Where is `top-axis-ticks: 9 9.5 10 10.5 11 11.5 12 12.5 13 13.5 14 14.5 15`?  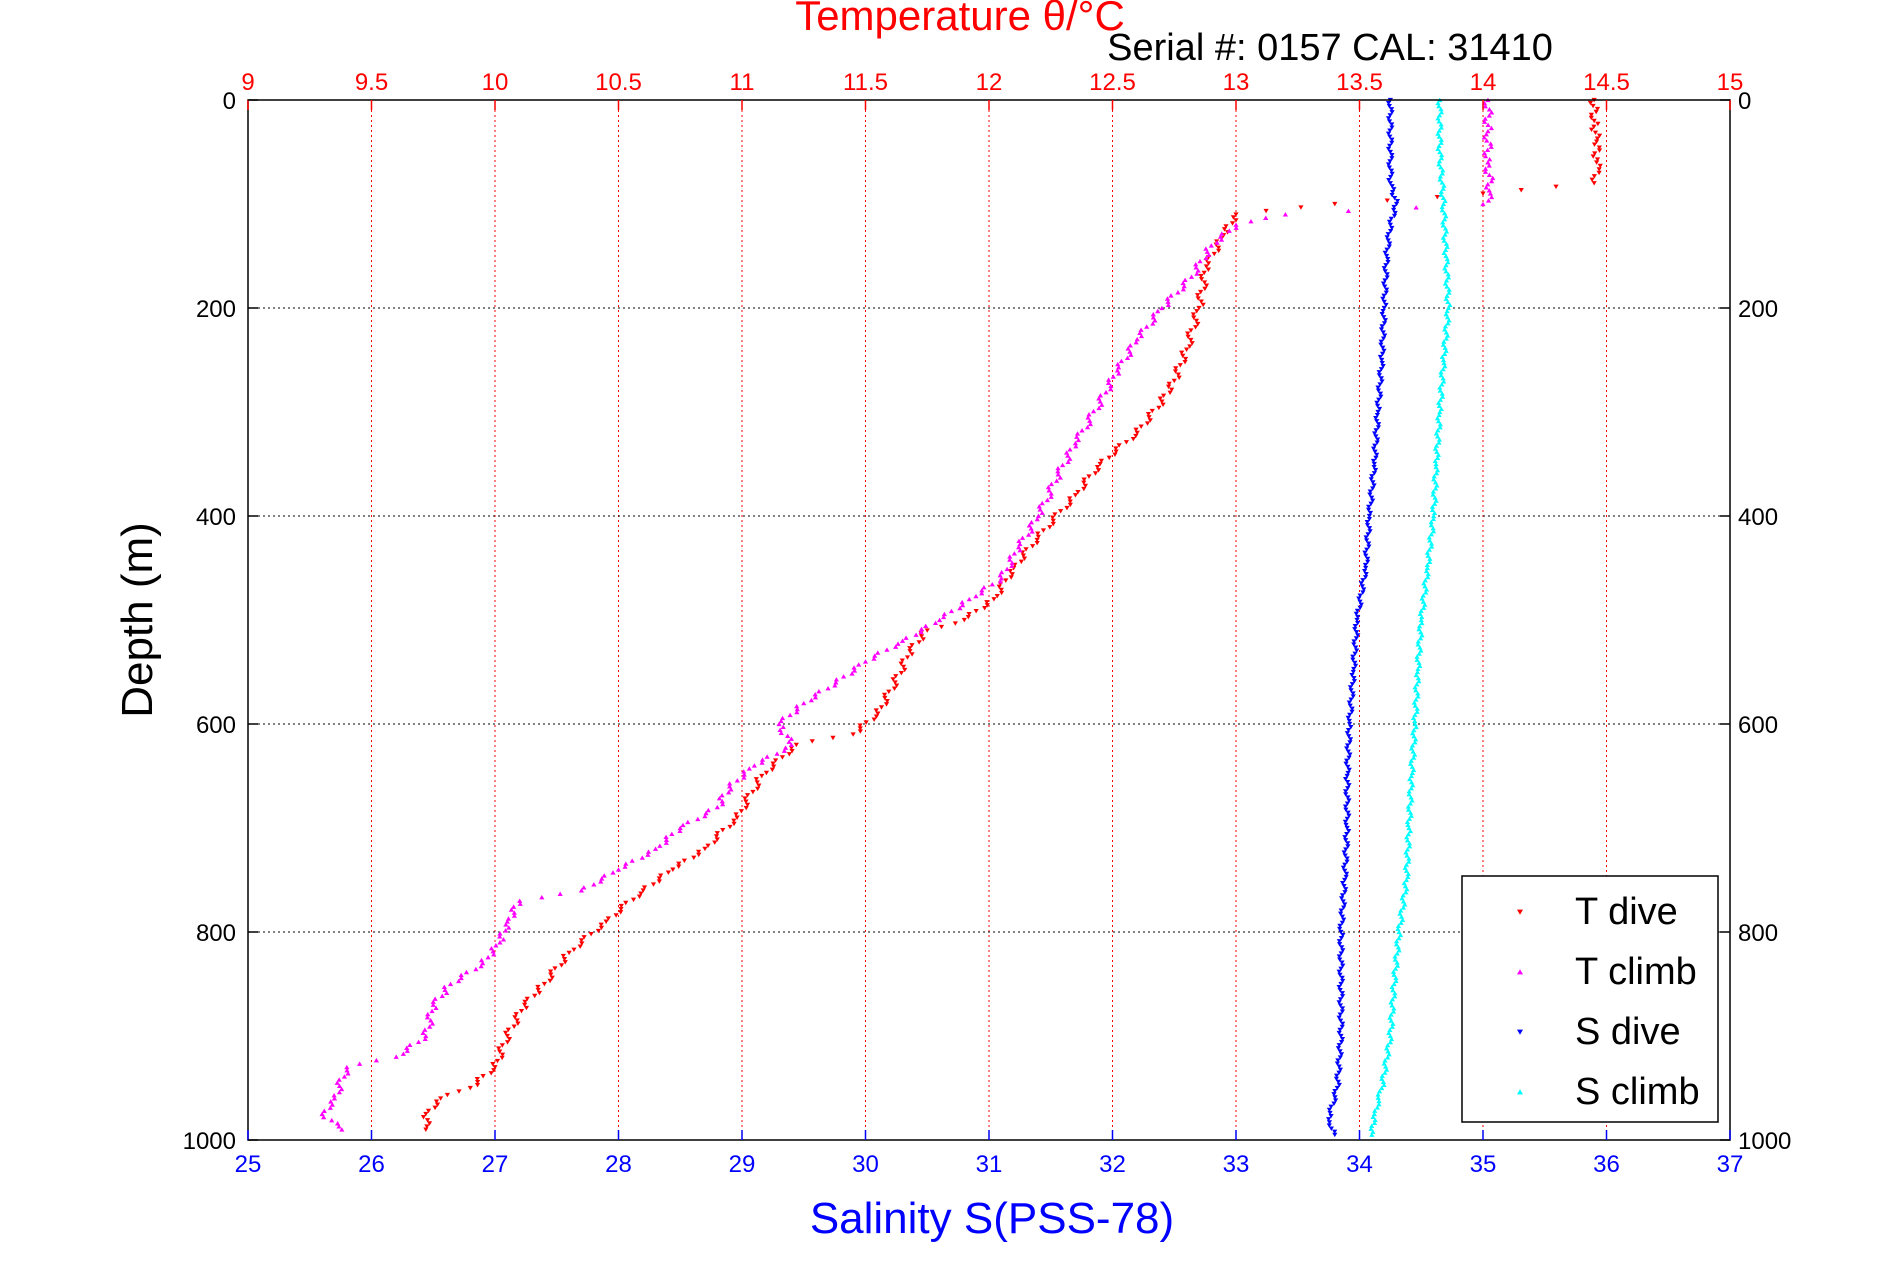
top-axis-ticks: 9 9.5 10 10.5 11 11.5 12 12.5 13 13.5 14 14.5 15 is located at coordinates (992, 89).